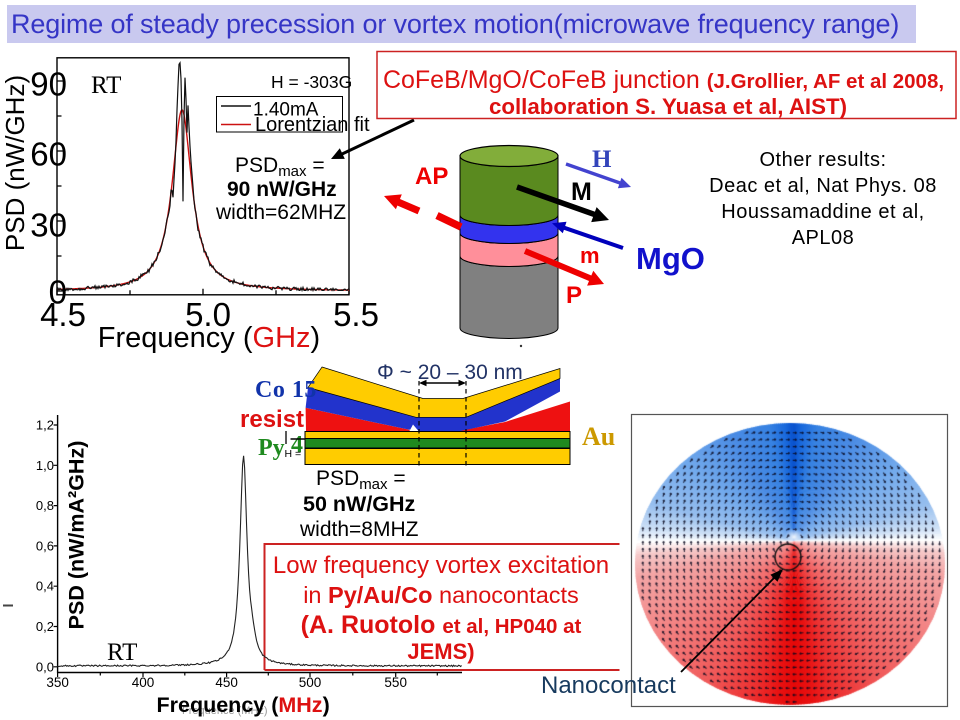  What do you see at coordinates (441, 595) in the screenshot?
I see `svg-text: in Py/Au/Co nanocontacts` at bounding box center [441, 595].